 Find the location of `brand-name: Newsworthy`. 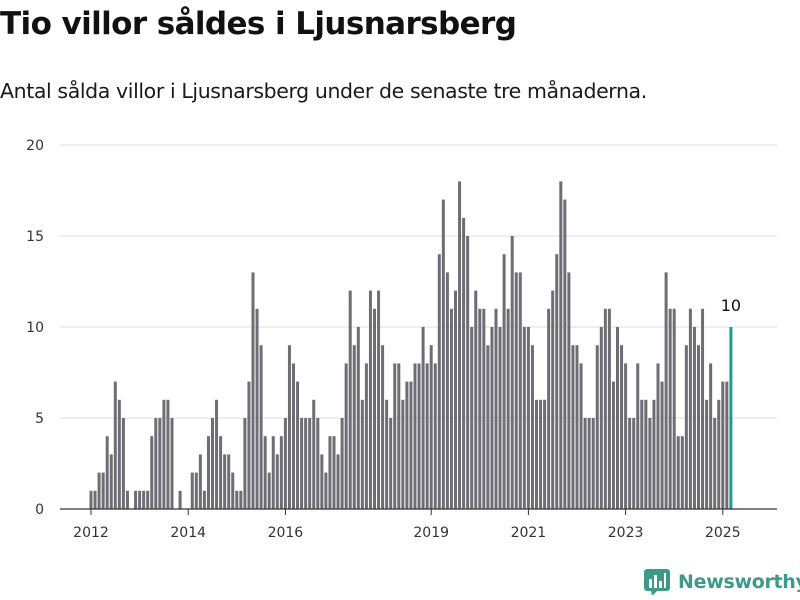

brand-name: Newsworthy is located at coordinates (739, 582).